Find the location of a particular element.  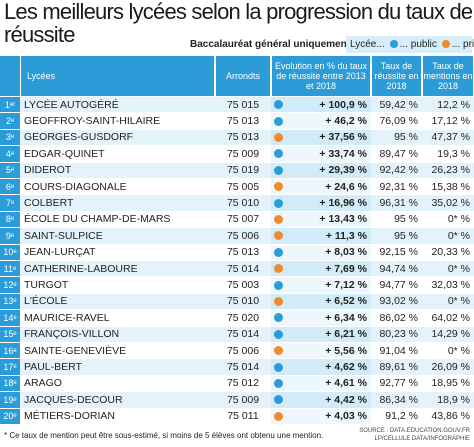

evolution: + 4,61 % is located at coordinates (346, 383).